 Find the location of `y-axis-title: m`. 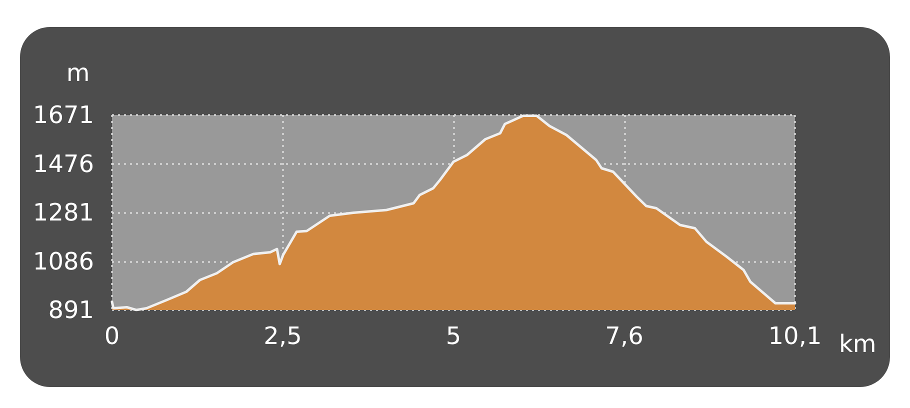

y-axis-title: m is located at coordinates (78, 73).